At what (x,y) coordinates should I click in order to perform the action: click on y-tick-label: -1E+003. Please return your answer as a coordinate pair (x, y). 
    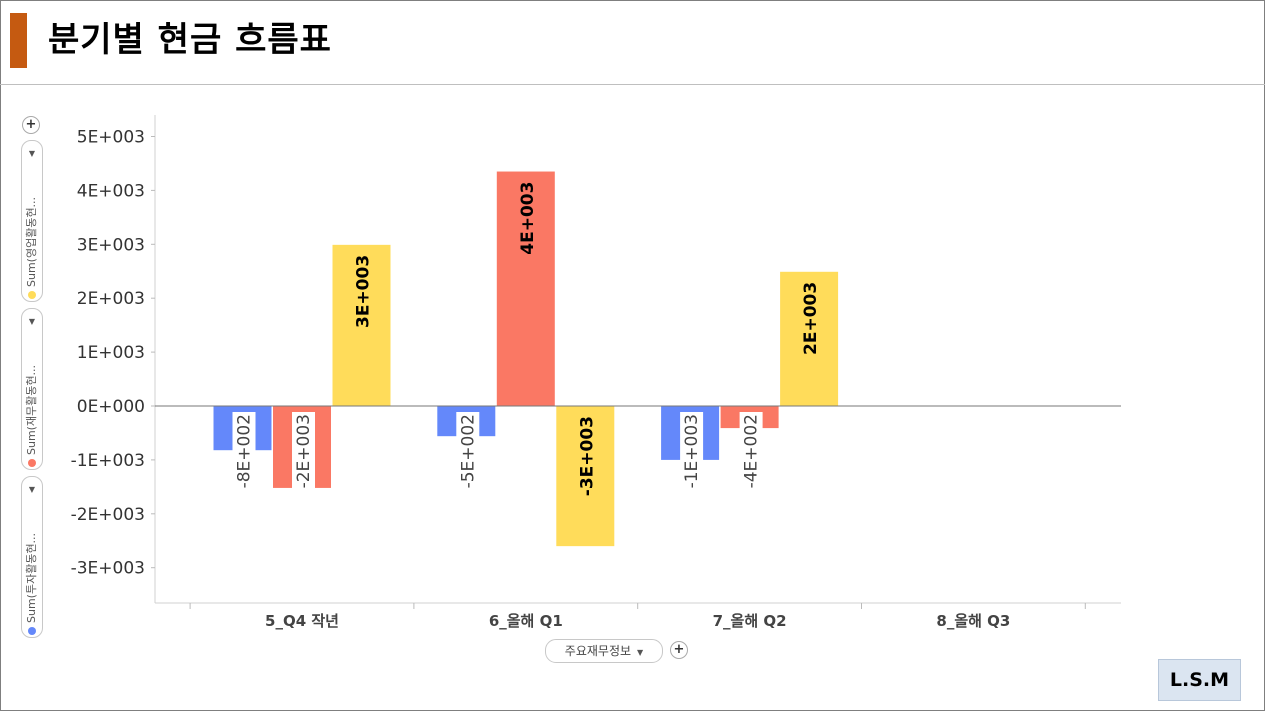
    Looking at the image, I should click on (108, 461).